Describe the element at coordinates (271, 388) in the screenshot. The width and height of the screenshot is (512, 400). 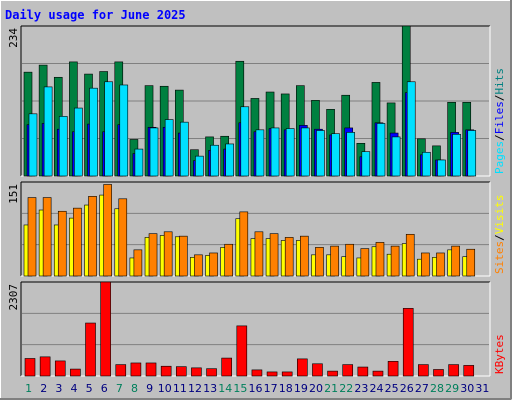
I see `x-tick-label: 17` at that location.